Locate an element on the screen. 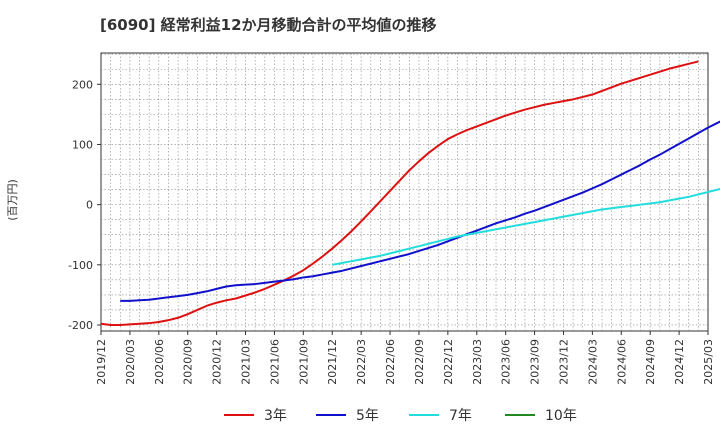 This screenshot has height=440, width=720. y-tick-label: 200 is located at coordinates (82, 84).